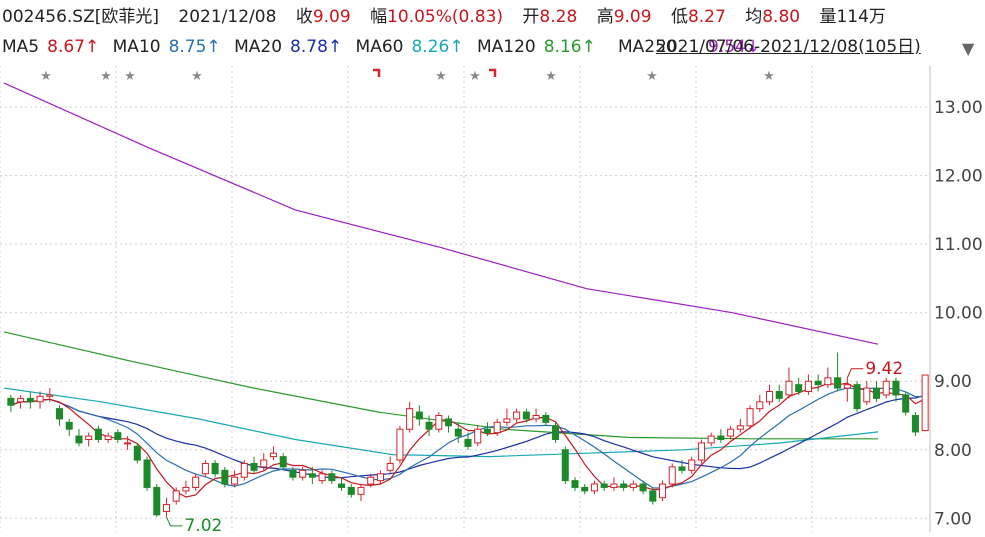  What do you see at coordinates (136, 47) in the screenshot?
I see `ma10-label: MA10` at bounding box center [136, 47].